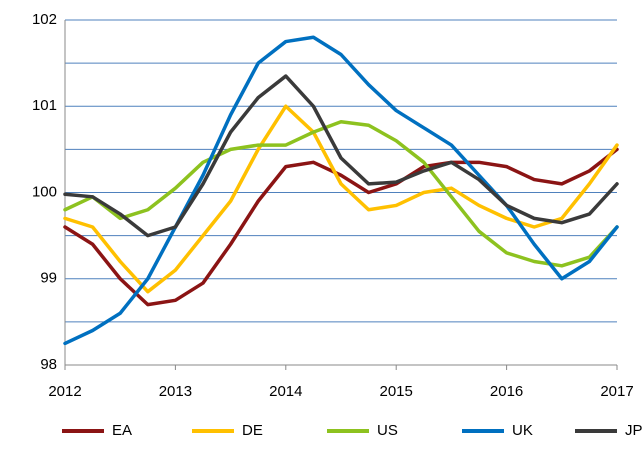 The image size is (644, 470). What do you see at coordinates (44, 19) in the screenshot?
I see `y-tick-label: 102` at bounding box center [44, 19].